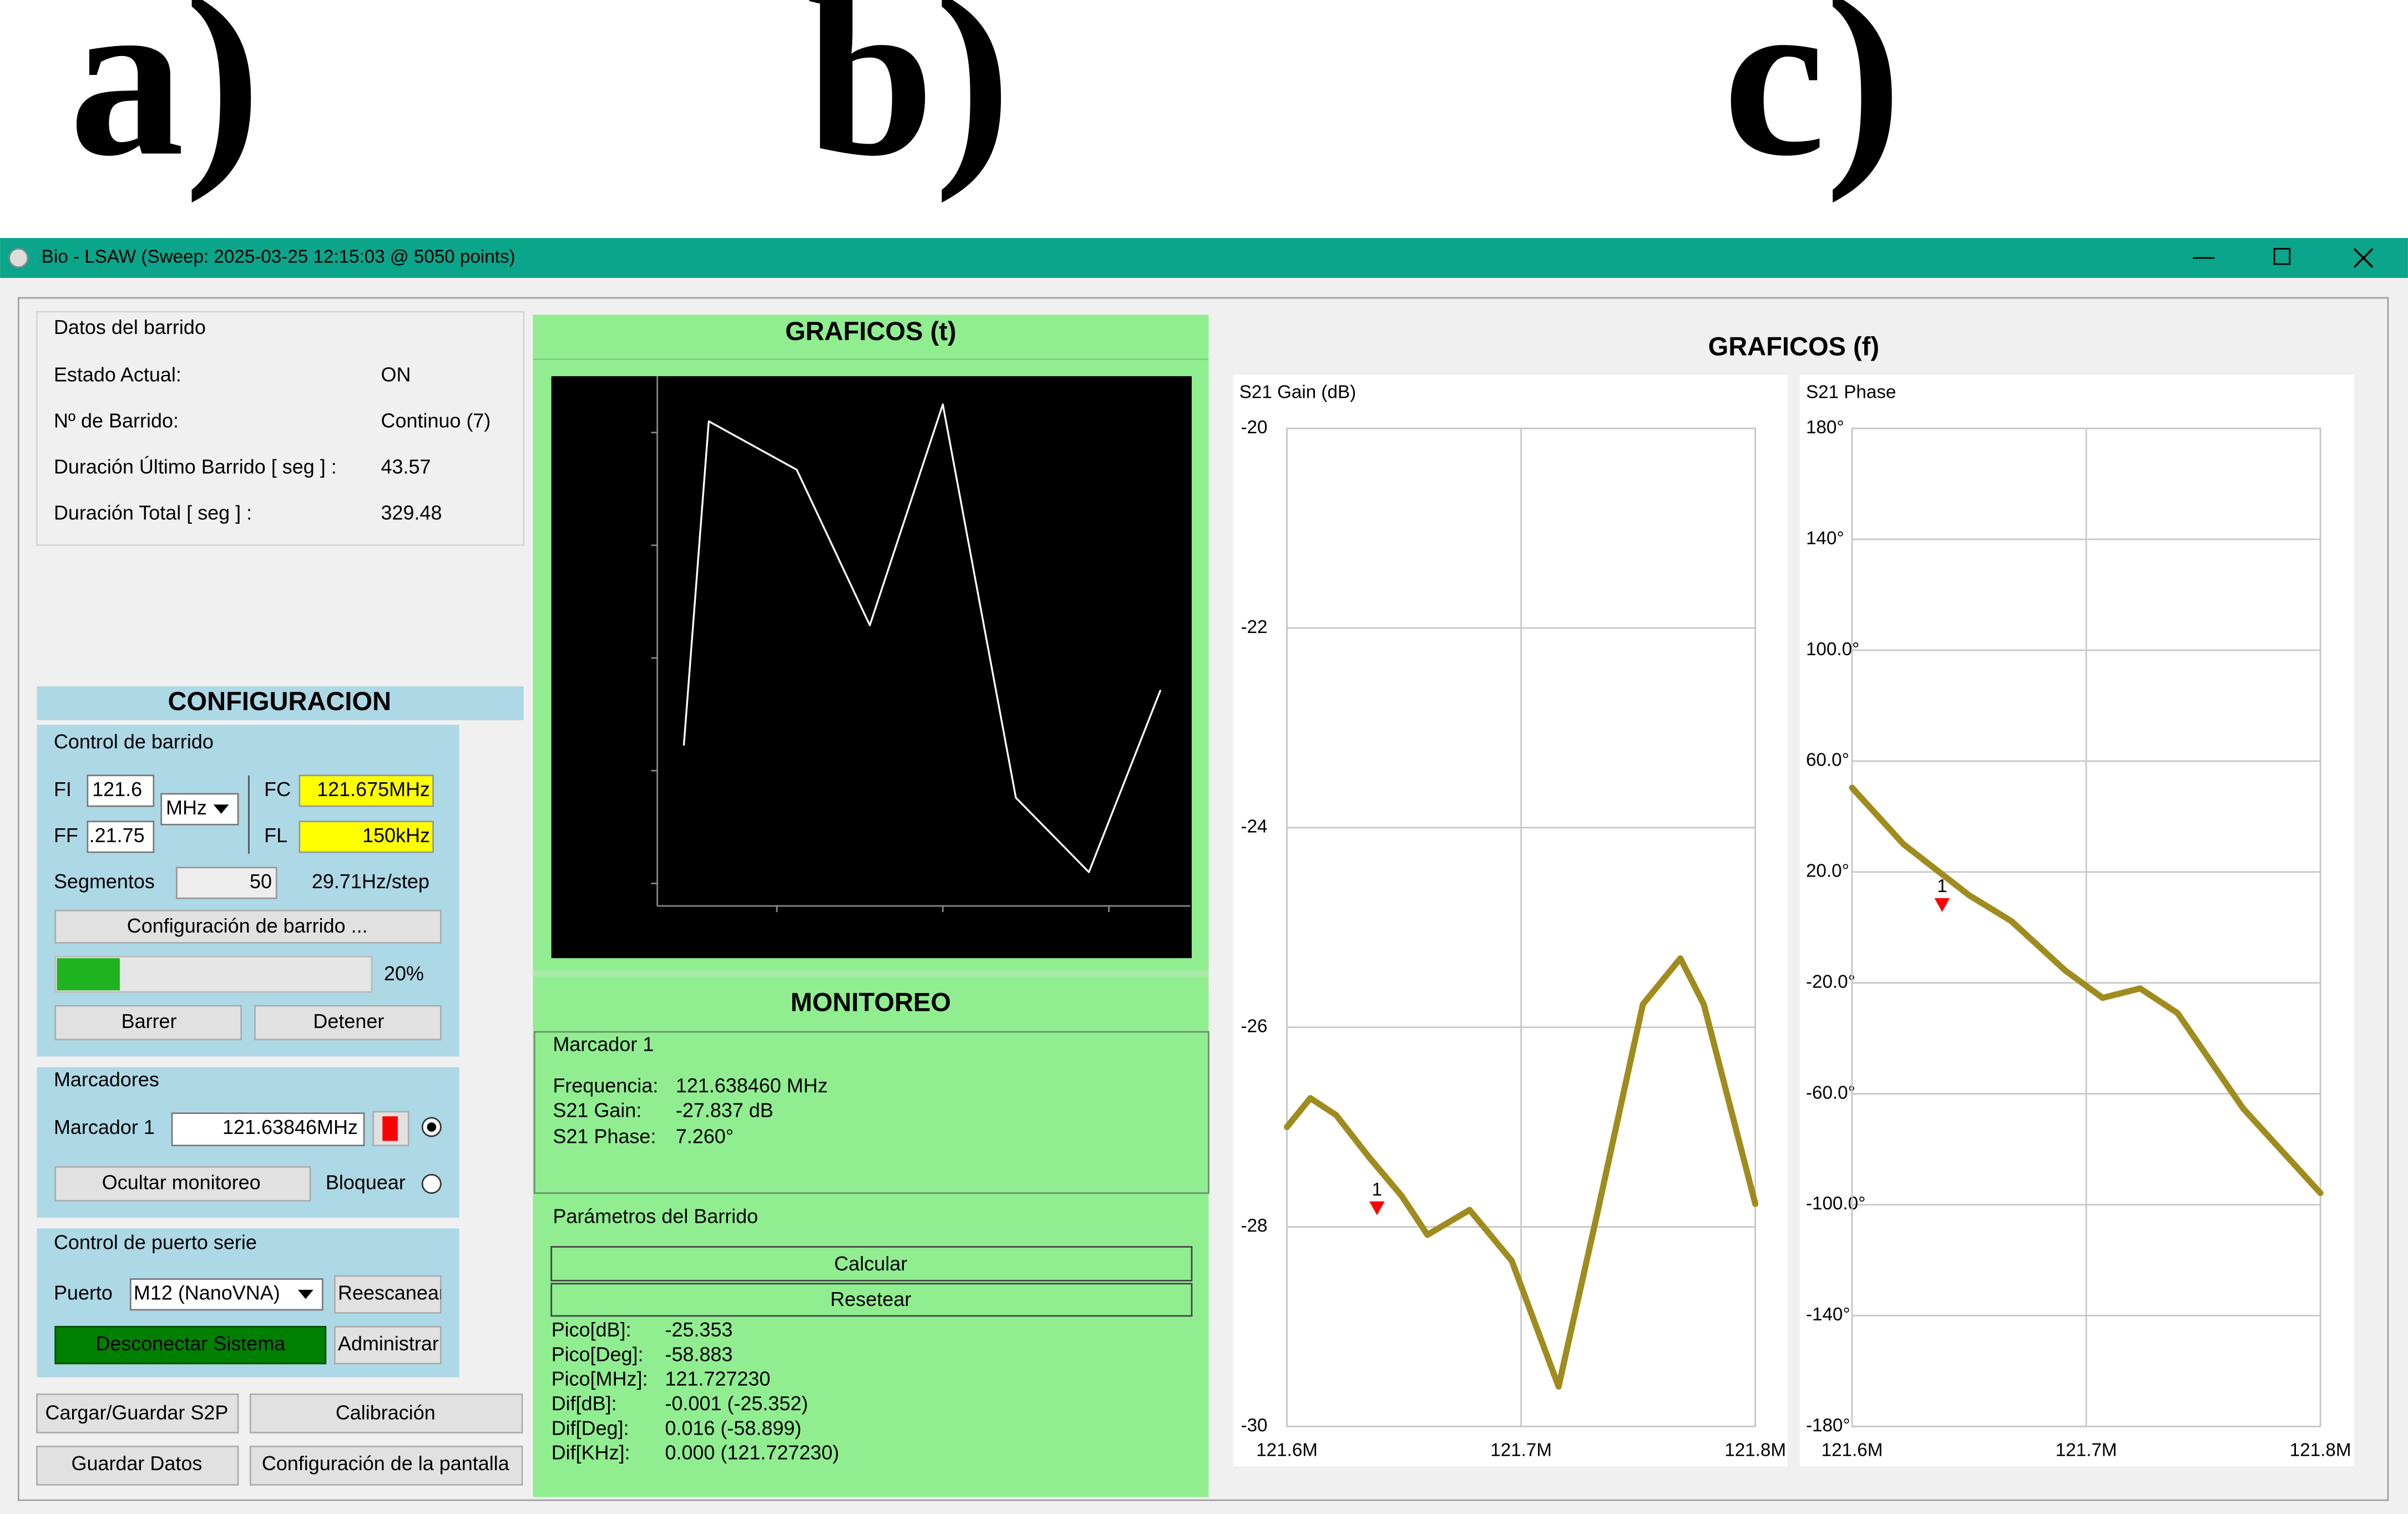  What do you see at coordinates (1254, 1026) in the screenshot?
I see `y-tick-label: -26` at bounding box center [1254, 1026].